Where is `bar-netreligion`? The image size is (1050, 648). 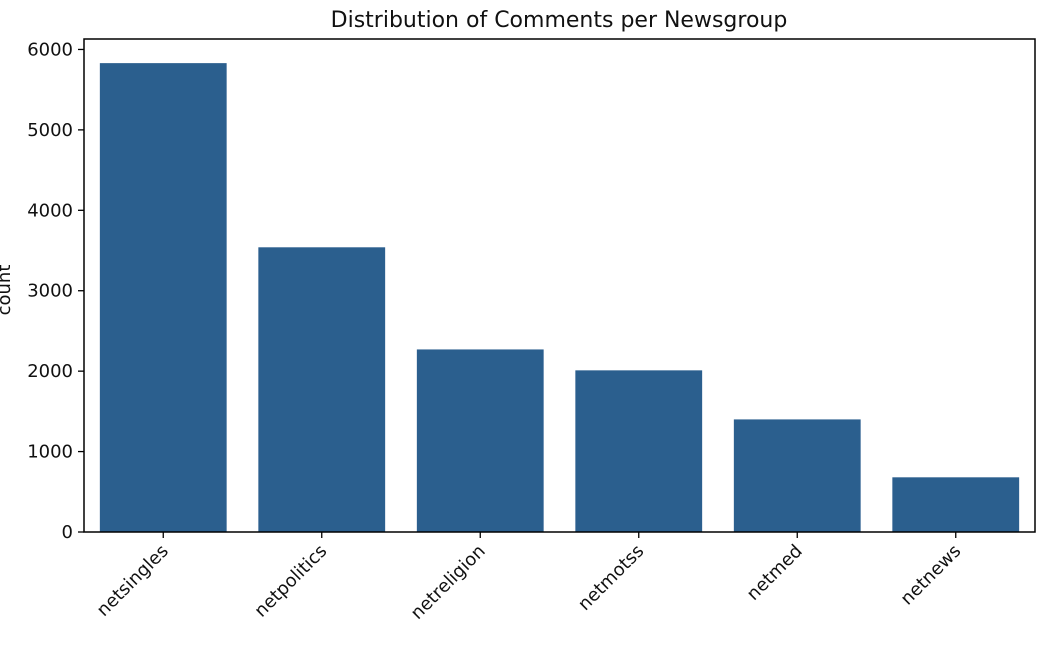 bar-netreligion is located at coordinates (480, 440).